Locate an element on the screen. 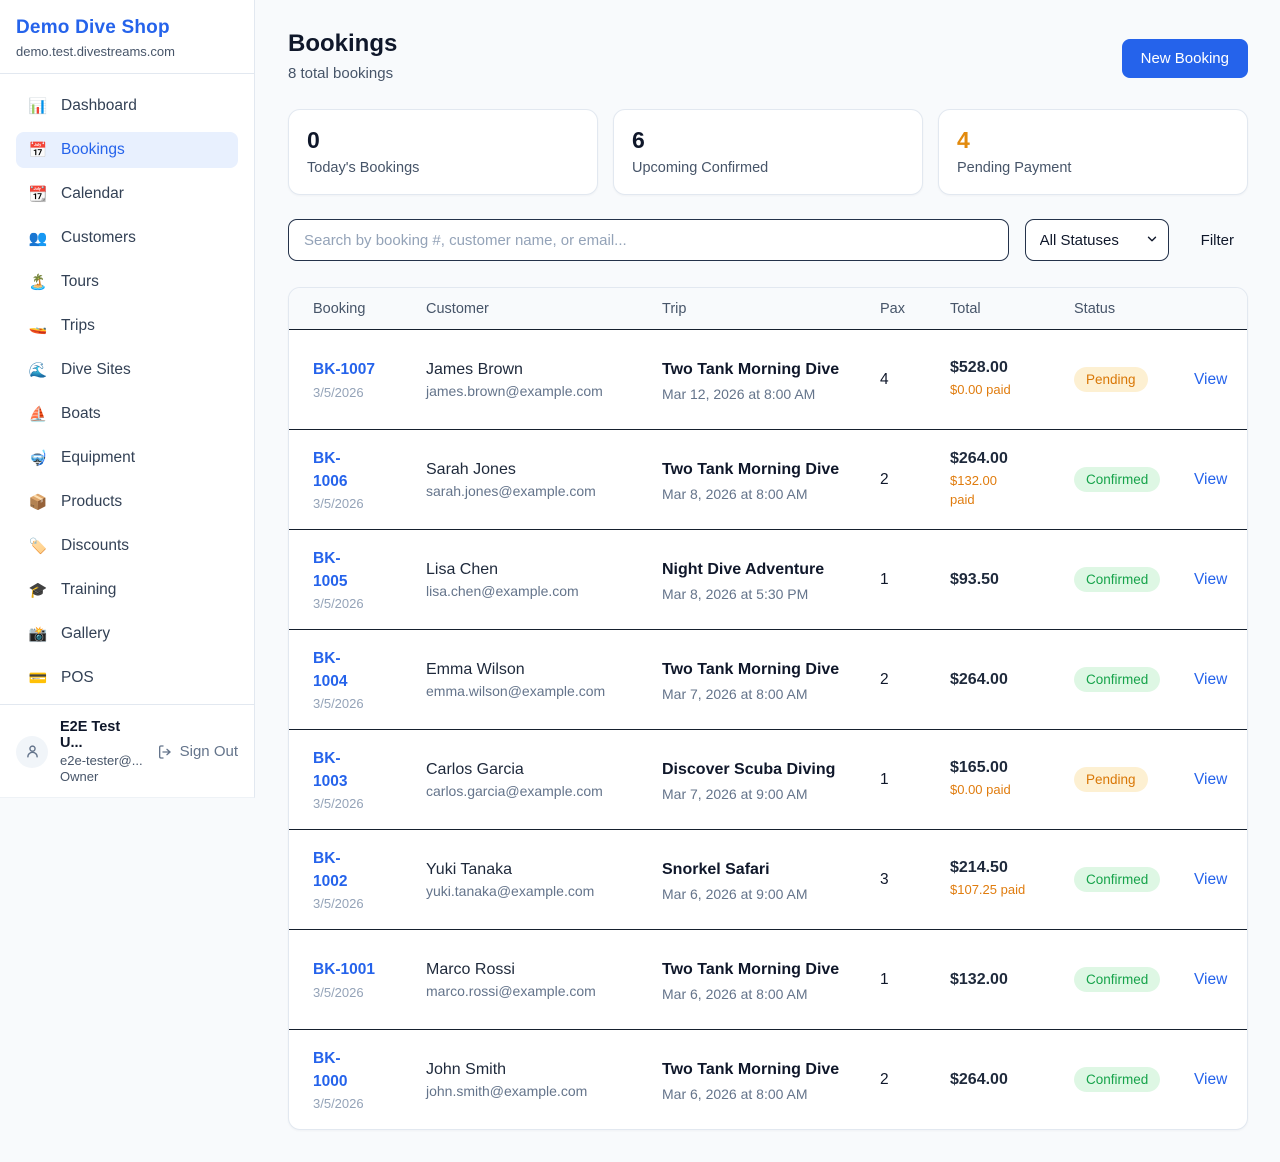 Image resolution: width=1280 pixels, height=1162 pixels. paid-amount: $132.00 paid is located at coordinates (973, 489).